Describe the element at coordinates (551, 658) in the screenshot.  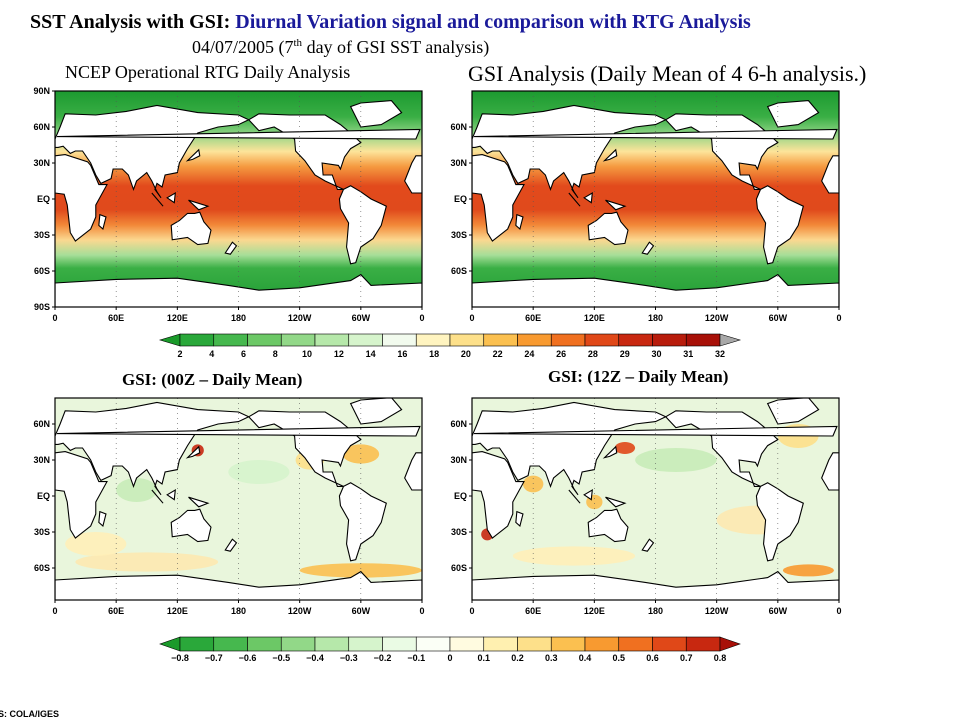
I see `colorbar-label: 0.3` at that location.